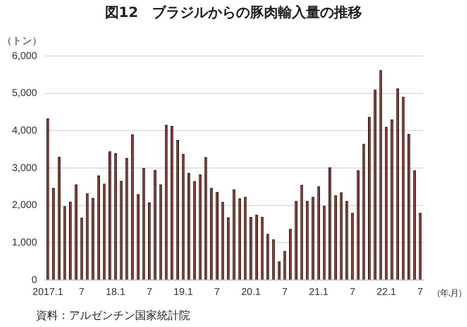 This screenshot has height=327, width=467. Describe the element at coordinates (25, 130) in the screenshot. I see `y-tick-label: 4,000` at that location.